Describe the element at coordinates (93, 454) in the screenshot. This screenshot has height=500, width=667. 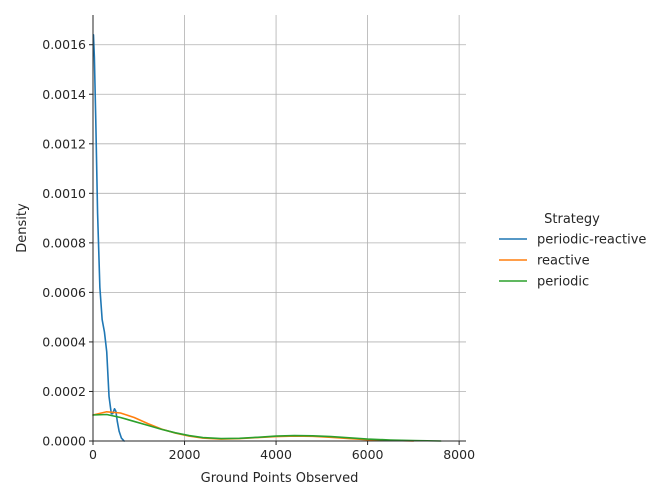
I see `x-tick-label: 0` at that location.